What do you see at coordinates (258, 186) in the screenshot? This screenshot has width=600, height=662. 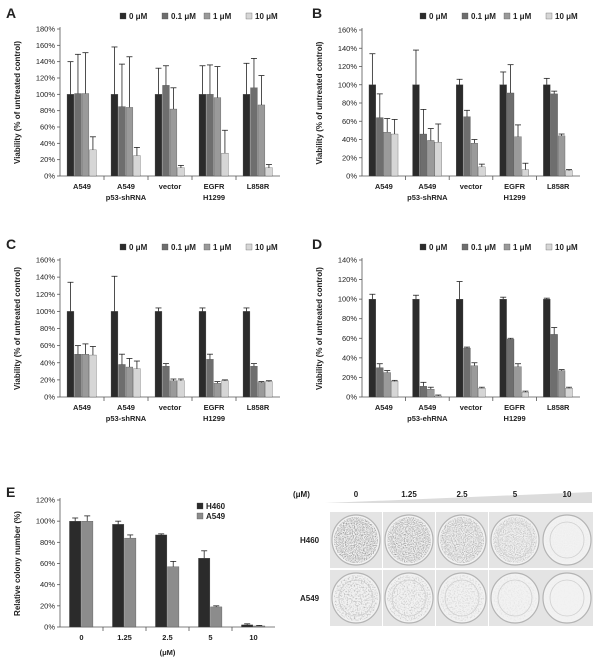 I see `x-tick-label: L858R` at bounding box center [258, 186].